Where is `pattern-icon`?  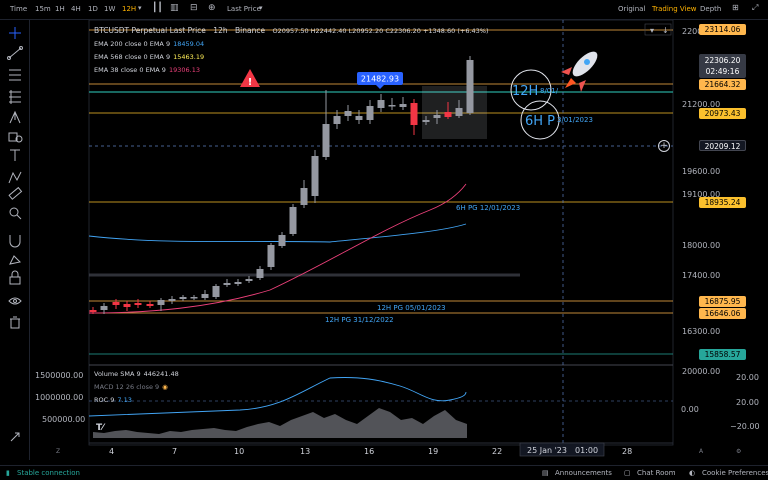
pattern-icon is located at coordinates (15, 177).